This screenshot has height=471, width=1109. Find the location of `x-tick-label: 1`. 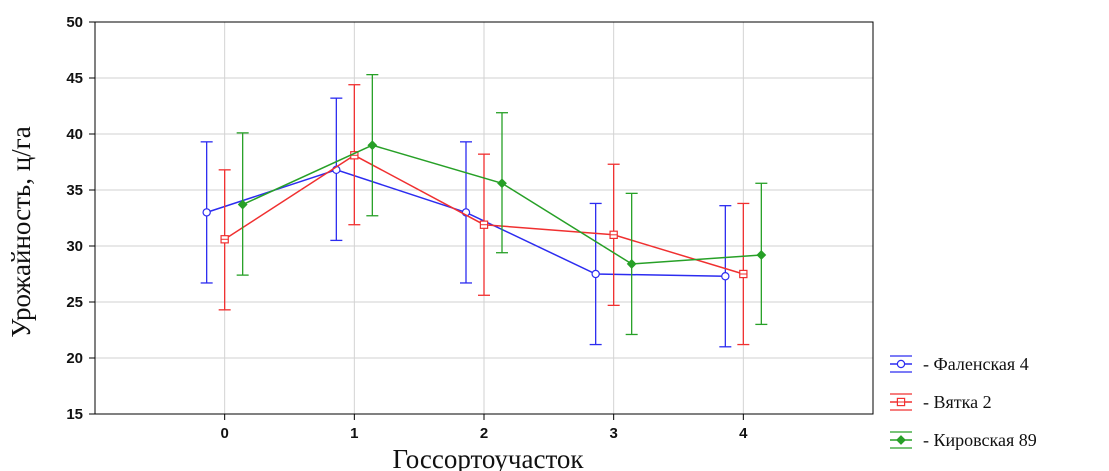

x-tick-label: 1 is located at coordinates (354, 433).